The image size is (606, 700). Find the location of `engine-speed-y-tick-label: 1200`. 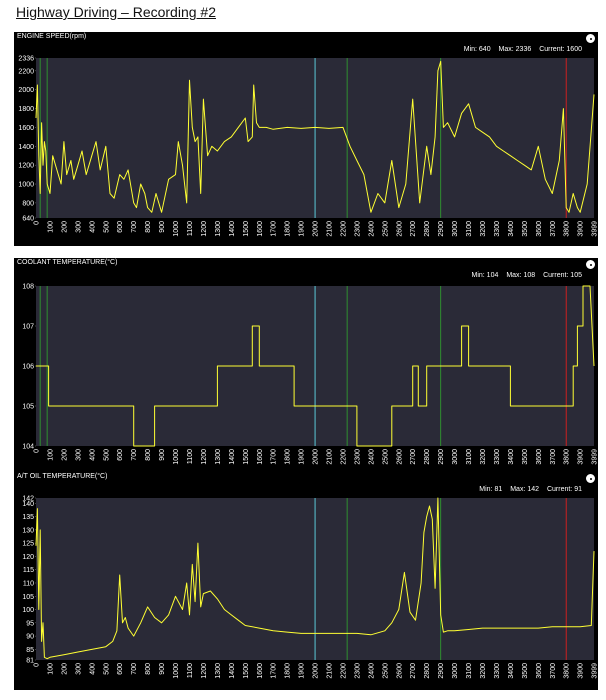

engine-speed-y-tick-label: 1200 is located at coordinates (26, 166).